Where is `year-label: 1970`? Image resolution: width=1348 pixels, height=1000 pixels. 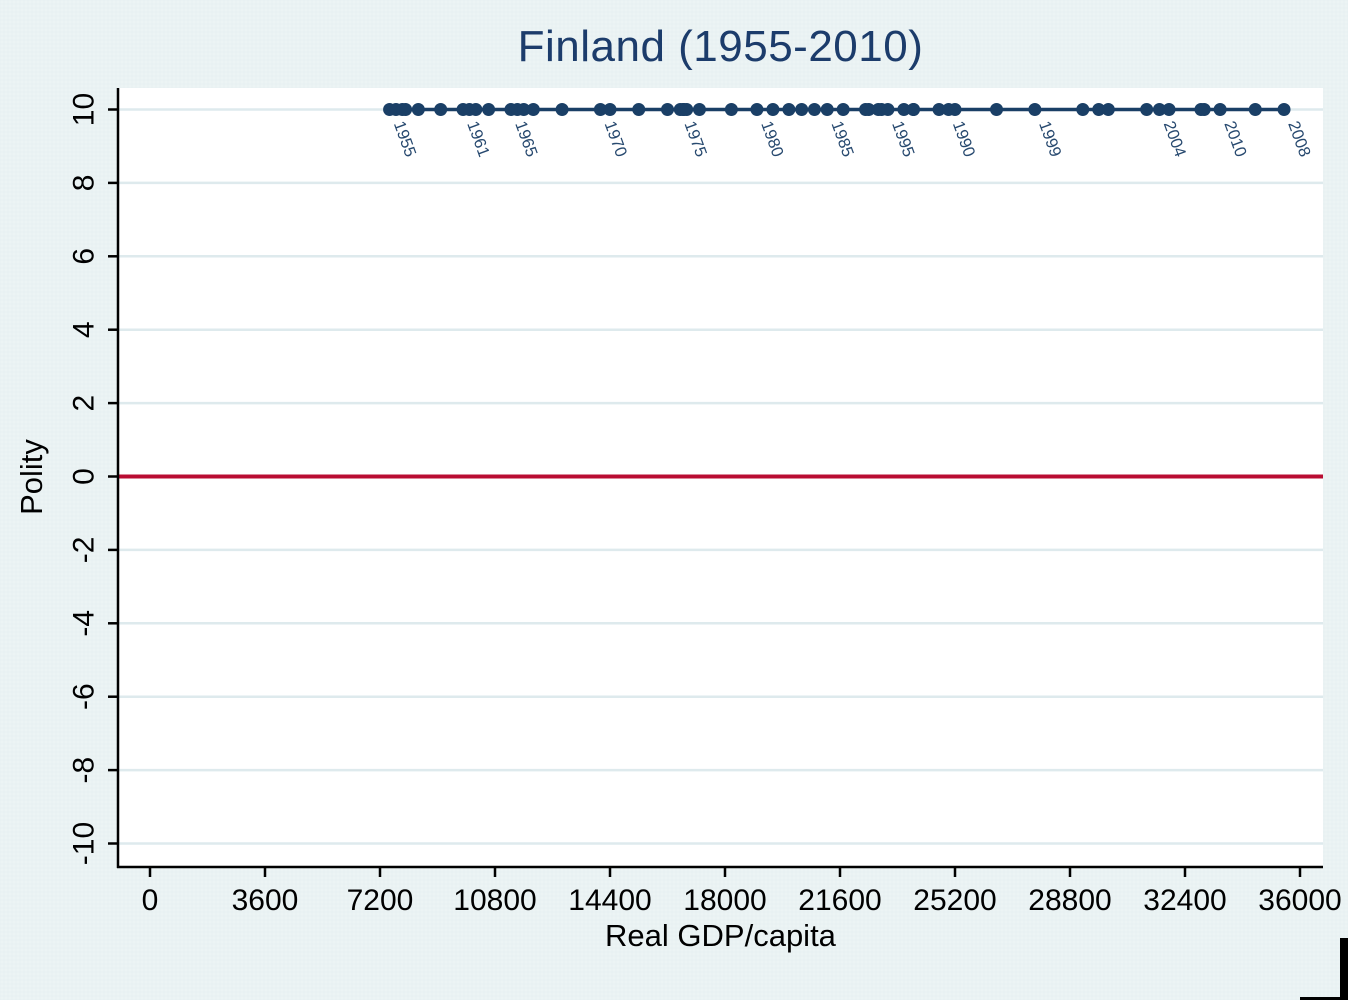 year-label: 1970 is located at coordinates (615, 139).